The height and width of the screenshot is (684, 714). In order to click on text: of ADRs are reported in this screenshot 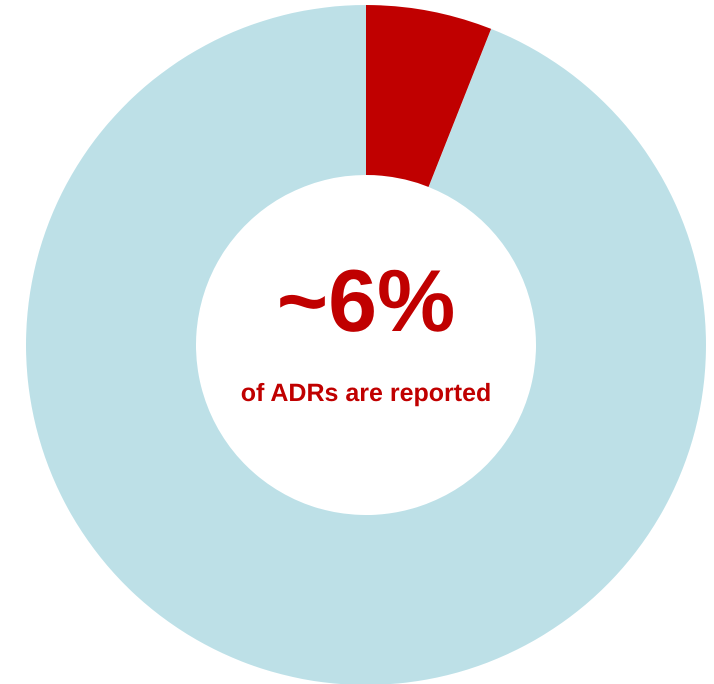, I will do `click(366, 393)`.